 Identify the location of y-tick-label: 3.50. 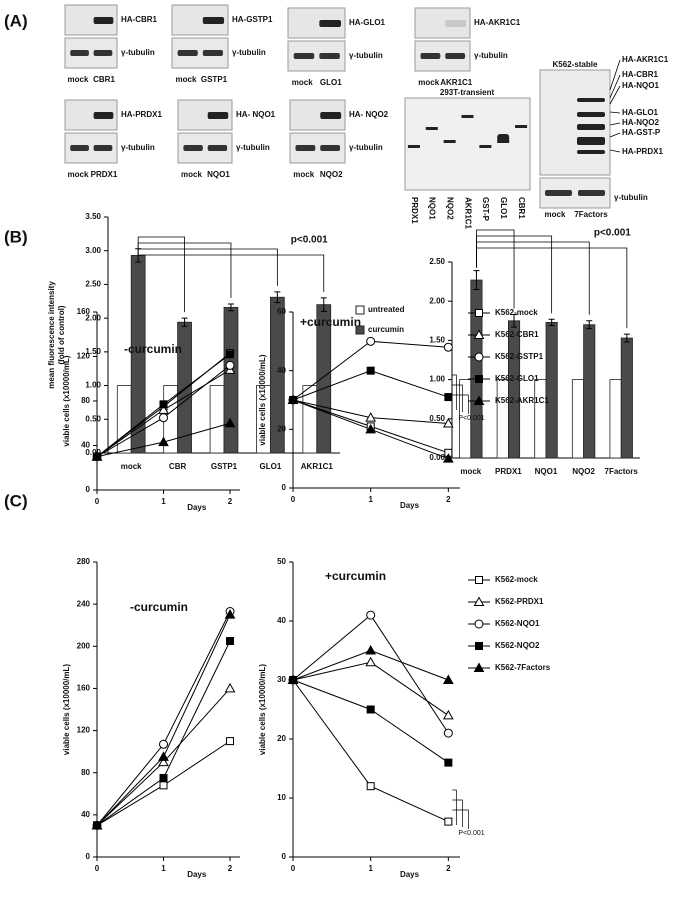
(93, 216).